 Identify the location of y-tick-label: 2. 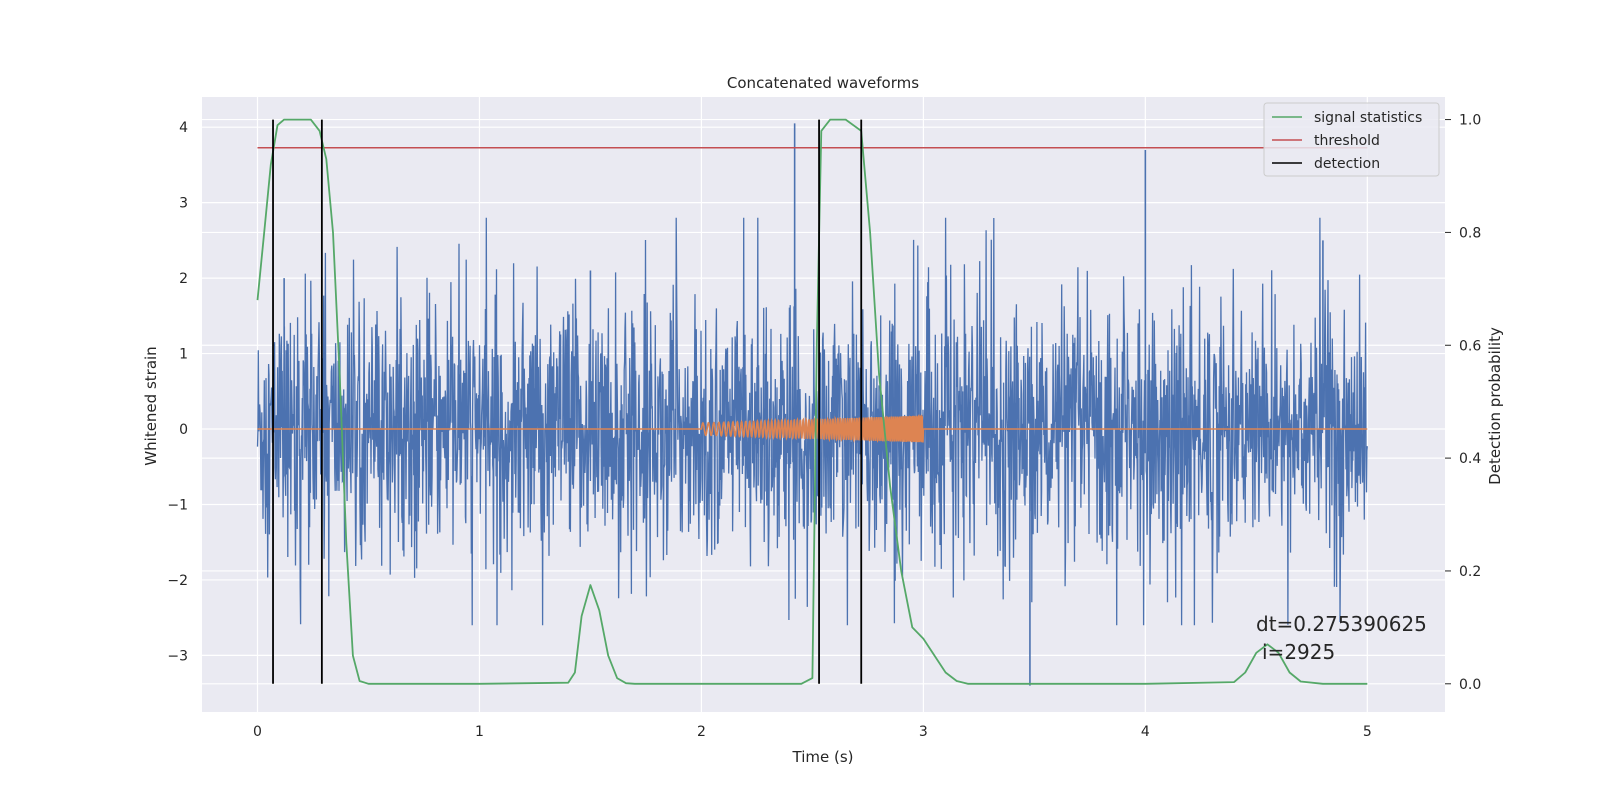
(183, 279).